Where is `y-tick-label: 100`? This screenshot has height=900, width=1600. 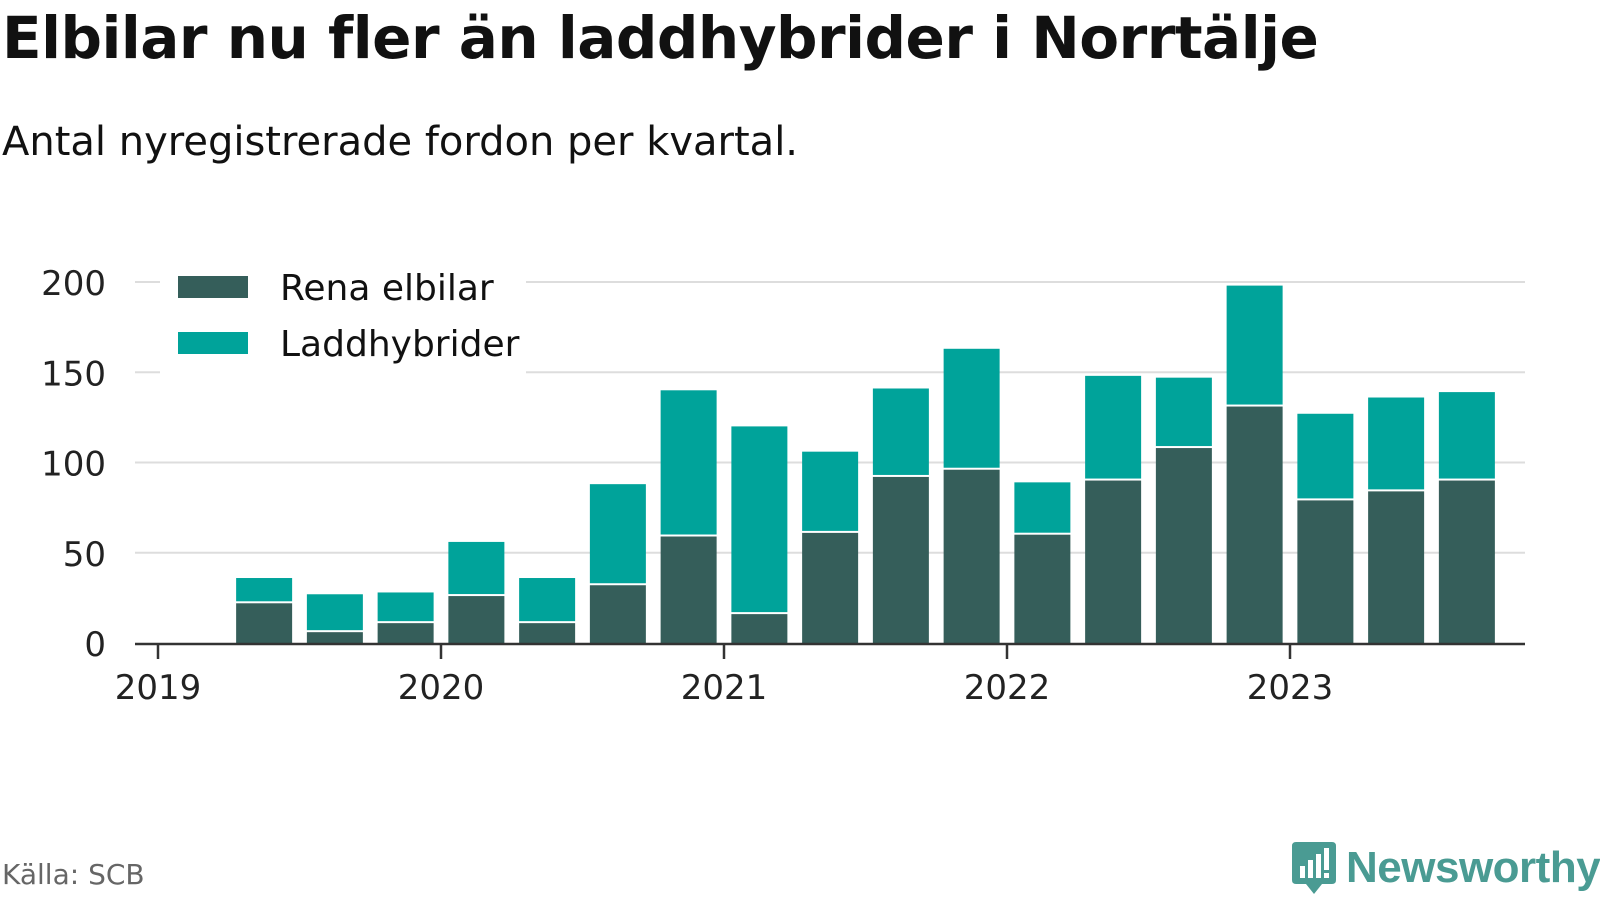
y-tick-label: 100 is located at coordinates (73, 465).